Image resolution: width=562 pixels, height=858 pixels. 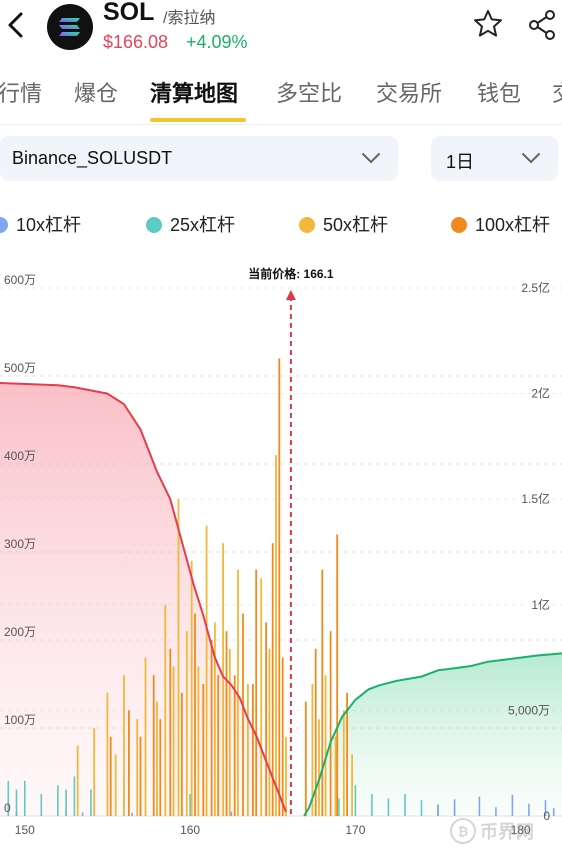 What do you see at coordinates (16, 25) in the screenshot?
I see `back-arrow-icon` at bounding box center [16, 25].